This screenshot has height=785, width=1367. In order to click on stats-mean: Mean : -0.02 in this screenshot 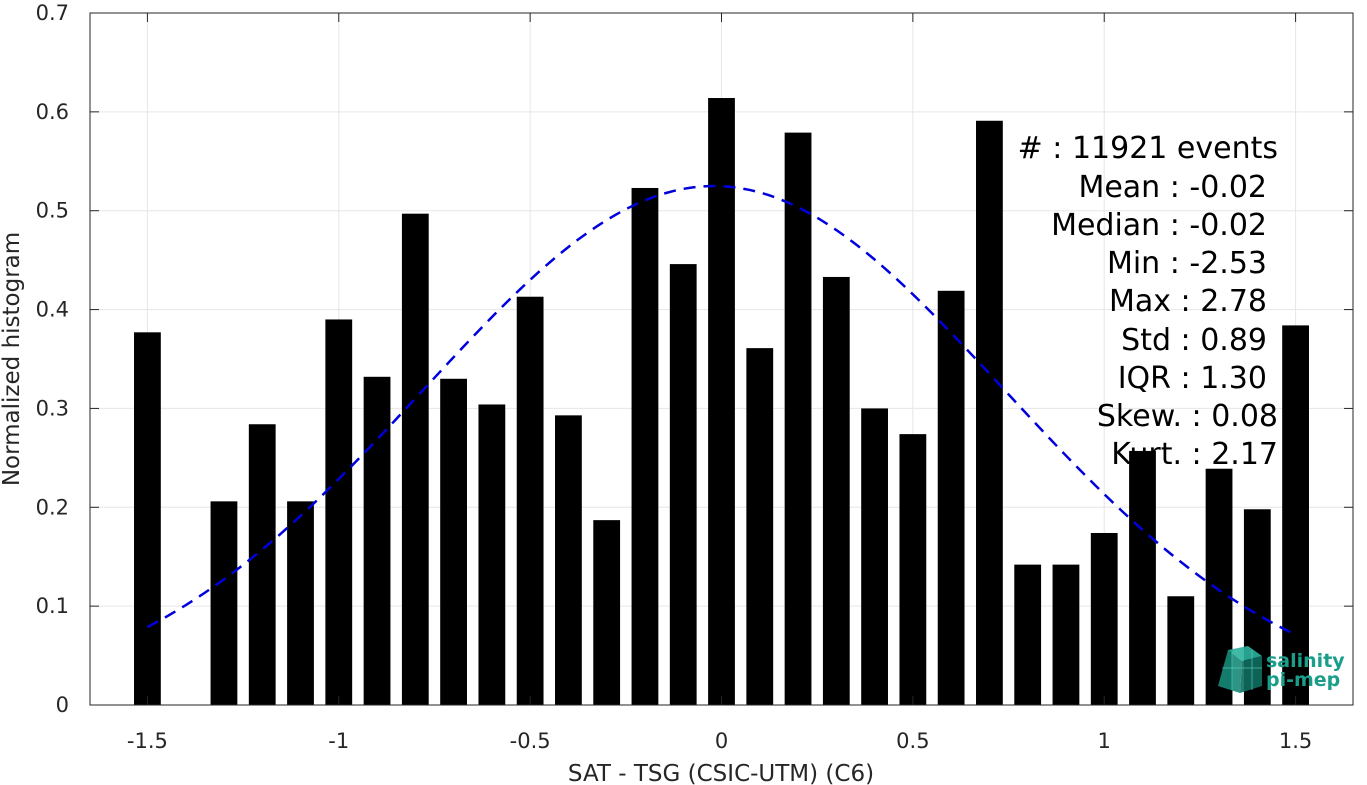, I will do `click(1172, 187)`.